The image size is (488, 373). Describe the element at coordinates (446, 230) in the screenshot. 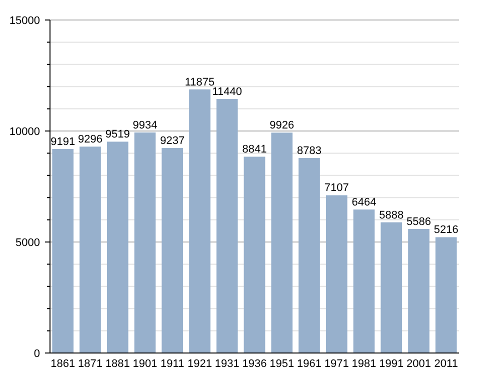

I see `data-label: 5216` at that location.